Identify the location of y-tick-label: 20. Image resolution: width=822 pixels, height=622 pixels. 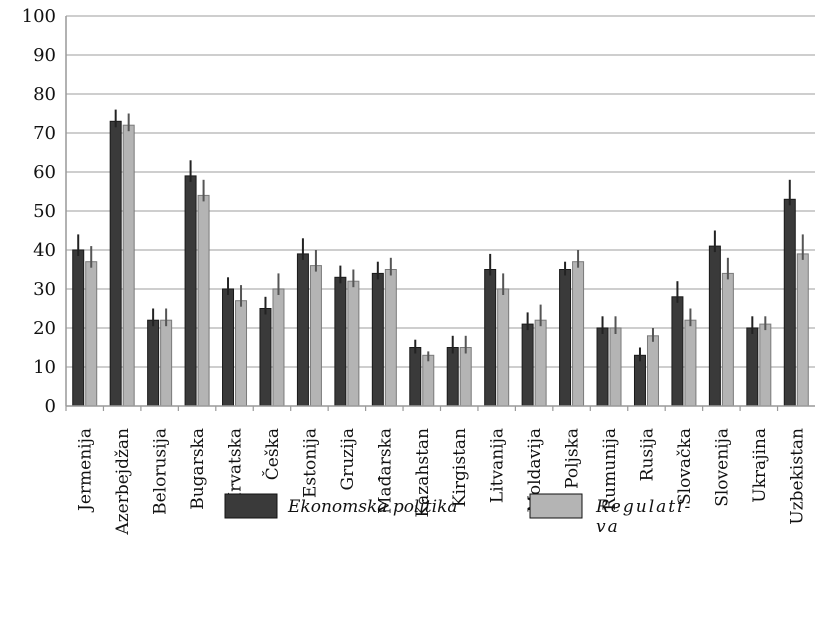
(44, 328).